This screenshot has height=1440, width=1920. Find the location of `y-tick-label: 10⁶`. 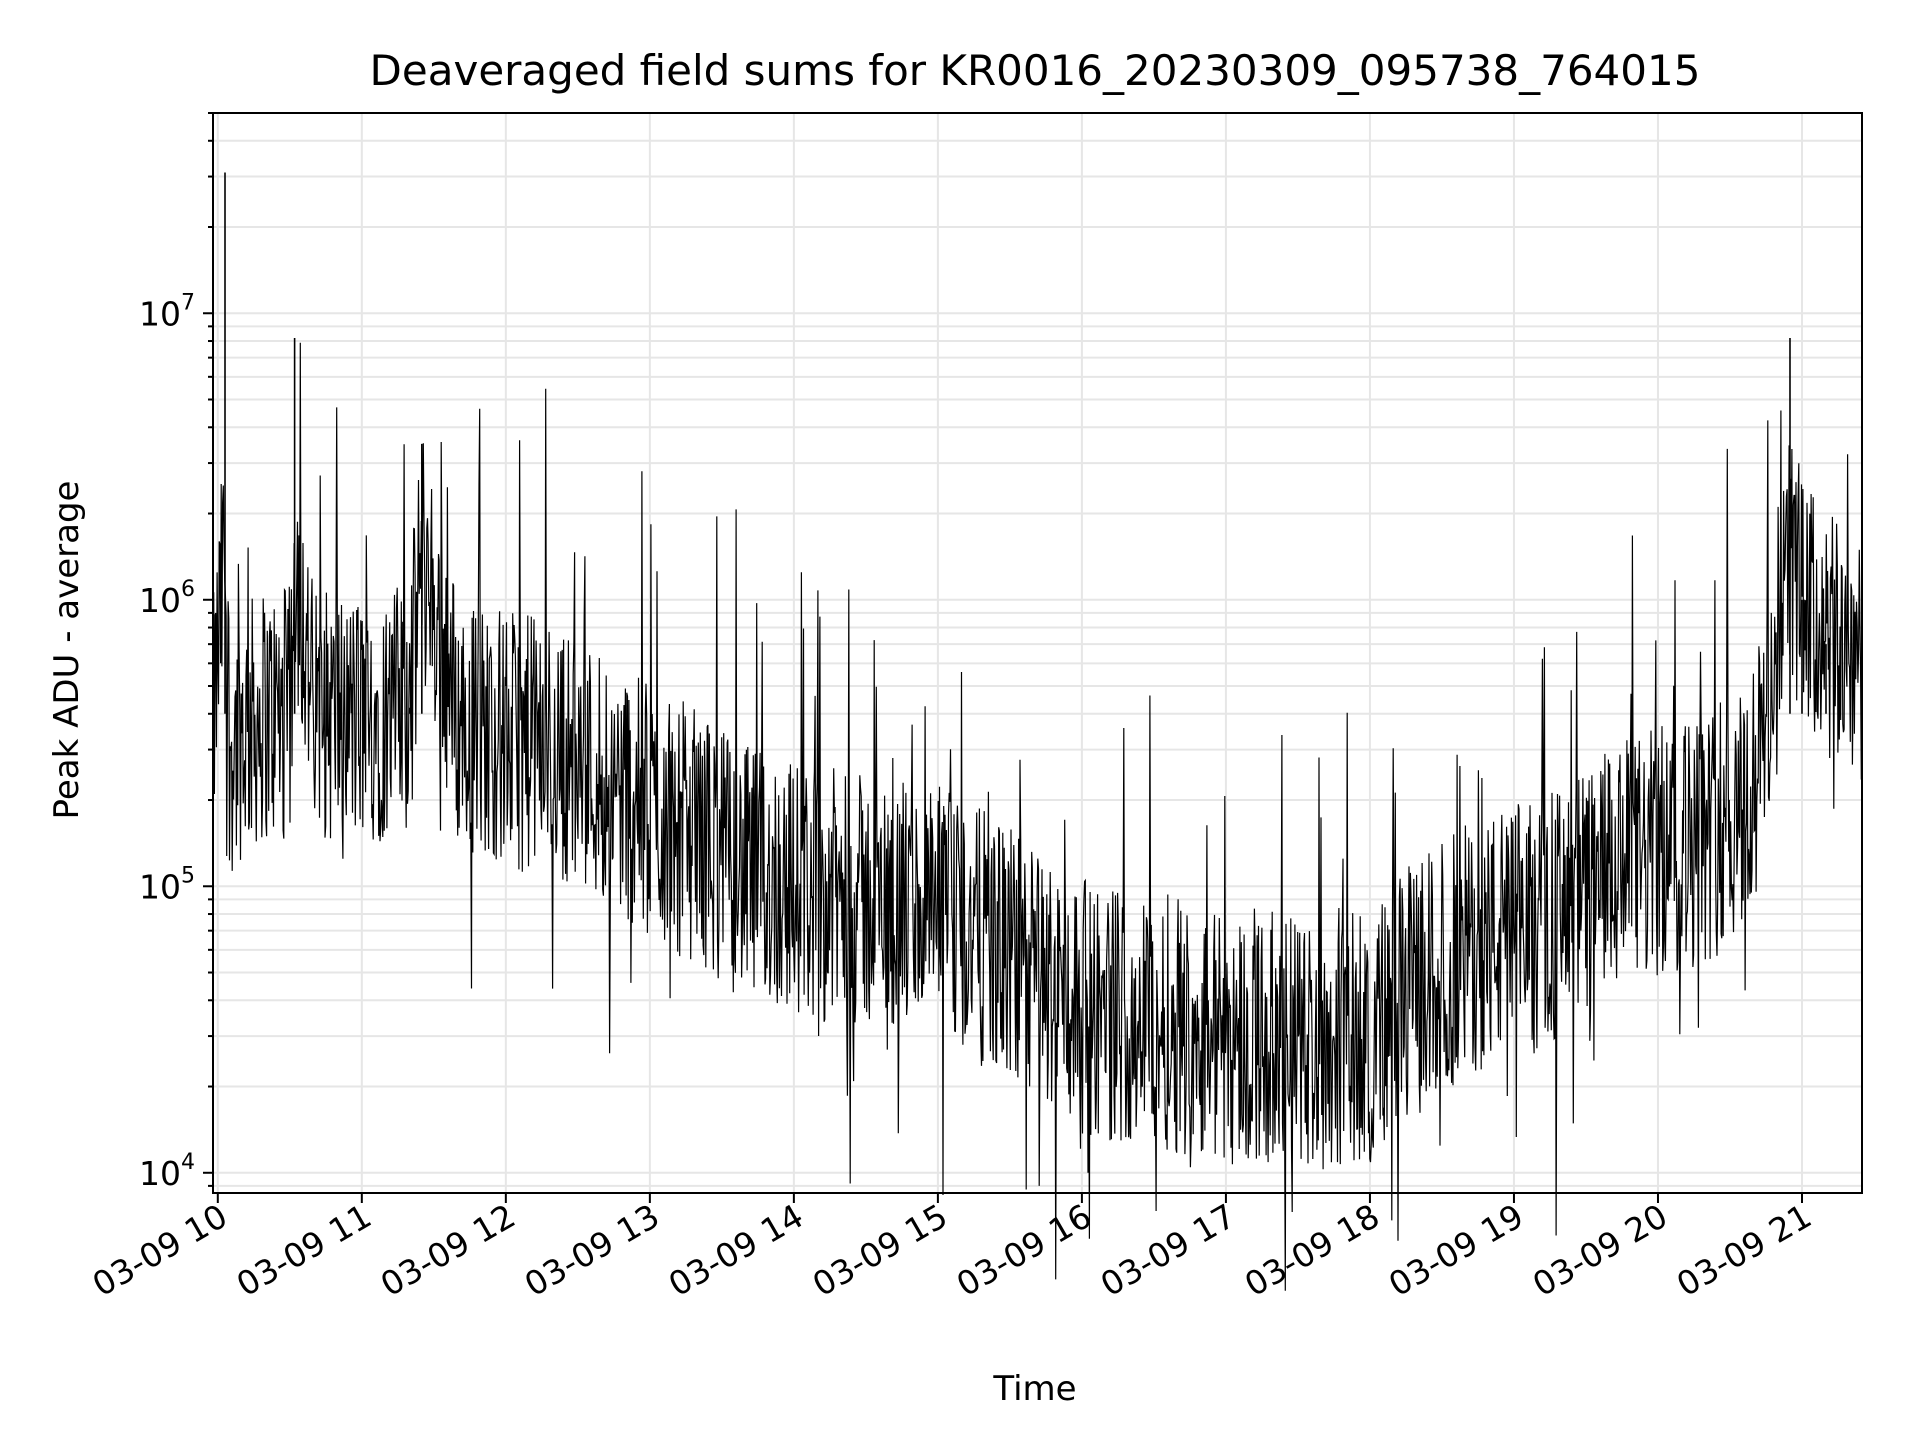

y-tick-label: 10⁶ is located at coordinates (167, 598).